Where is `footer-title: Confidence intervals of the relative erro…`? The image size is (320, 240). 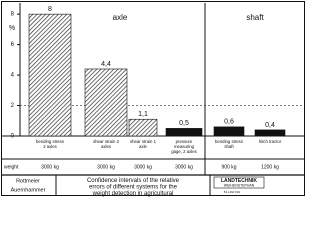
footer-title: Confidence intervals of the relative erro… is located at coordinates (133, 187).